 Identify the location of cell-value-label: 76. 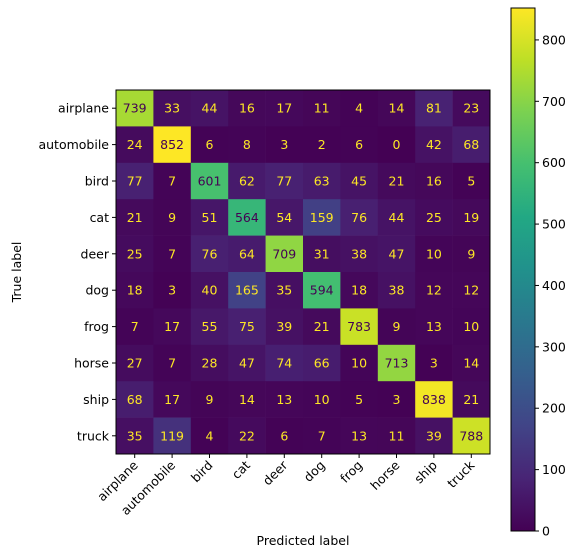
(210, 253).